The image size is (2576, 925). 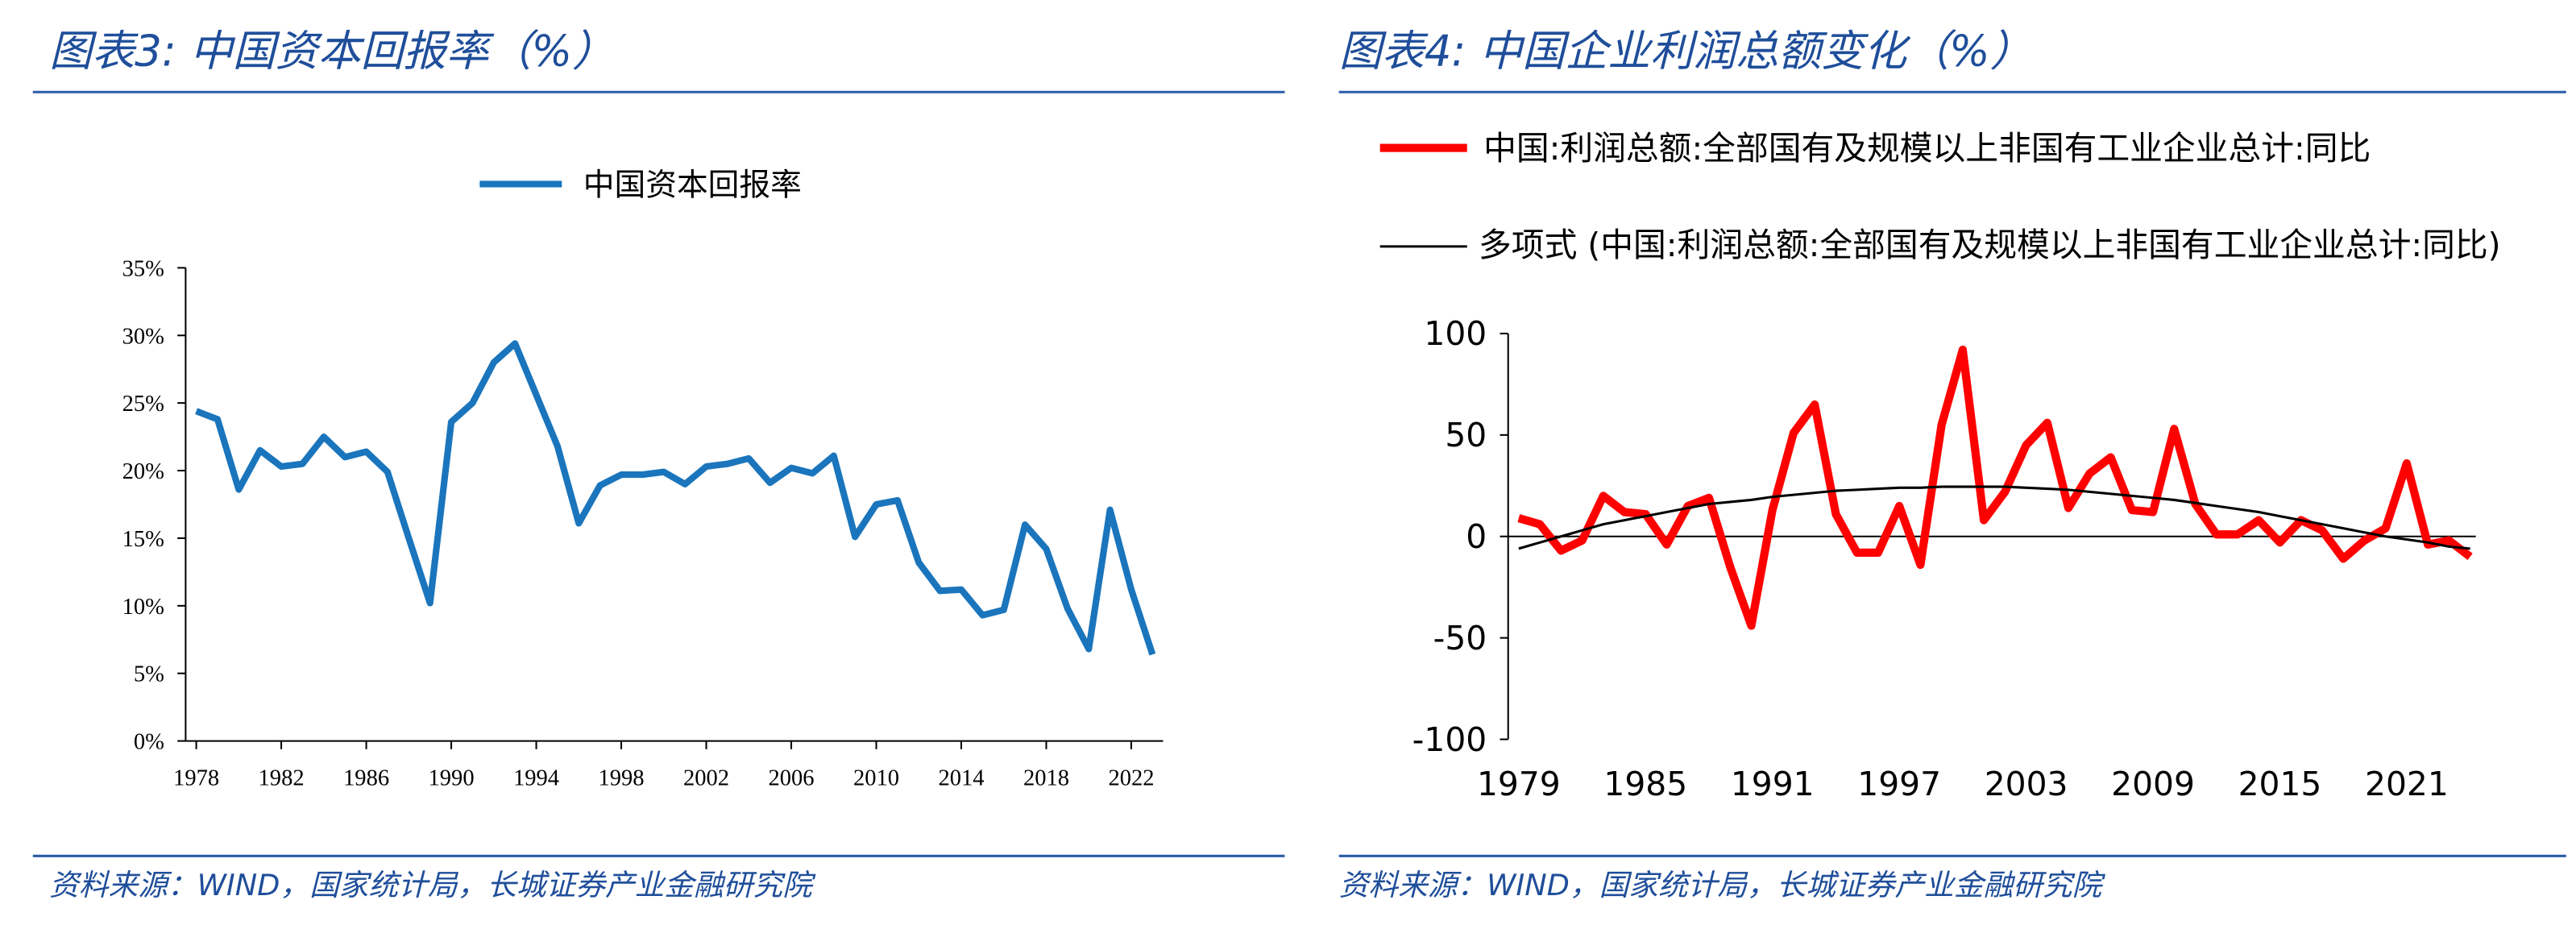 I want to click on y-tick-label: 10%, so click(x=143, y=607).